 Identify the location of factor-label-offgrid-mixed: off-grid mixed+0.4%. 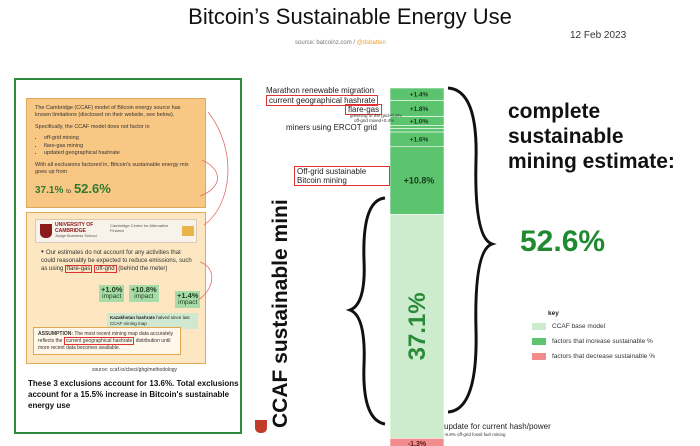
(374, 120).